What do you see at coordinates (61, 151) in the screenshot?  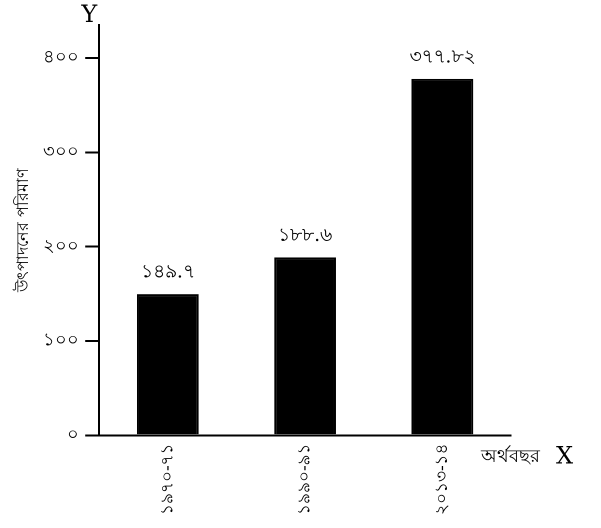 I see `y-tick-label: ৩০০` at bounding box center [61, 151].